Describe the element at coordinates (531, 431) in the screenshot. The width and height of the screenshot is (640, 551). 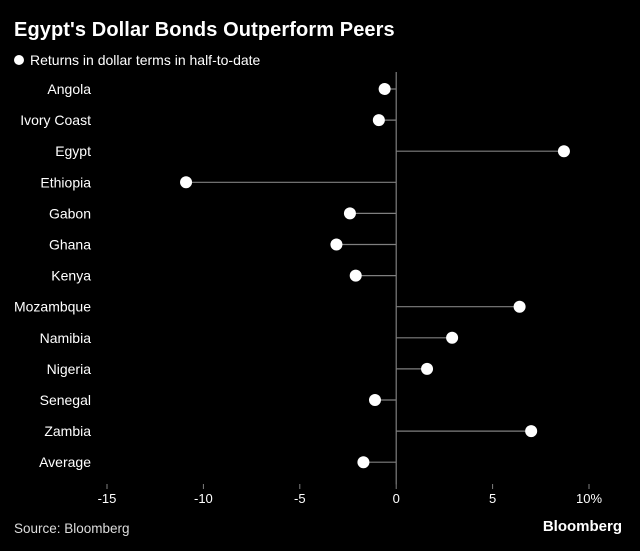
I see `marker-zambia` at that location.